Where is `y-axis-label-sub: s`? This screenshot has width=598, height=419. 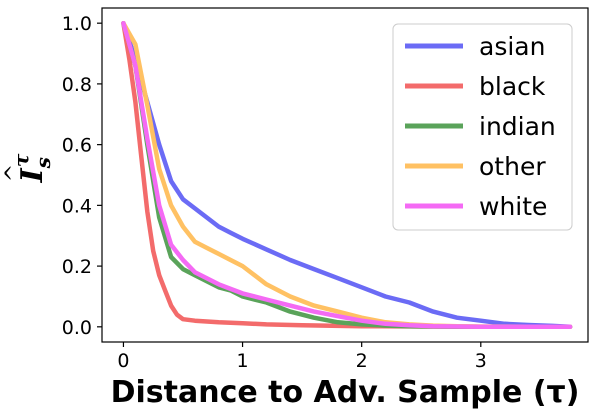 y-axis-label-sub: s is located at coordinates (43, 163).